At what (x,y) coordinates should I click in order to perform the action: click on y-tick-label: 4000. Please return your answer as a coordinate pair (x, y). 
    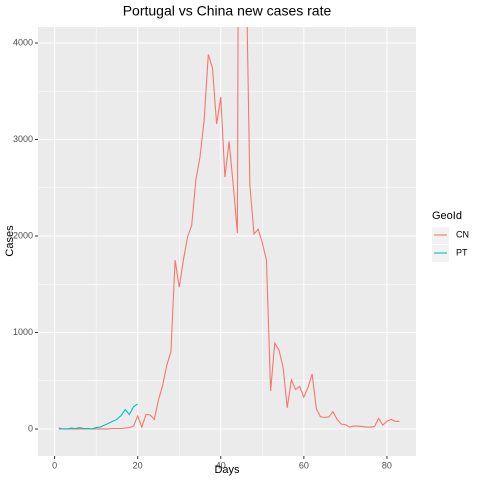
    Looking at the image, I should click on (23, 42).